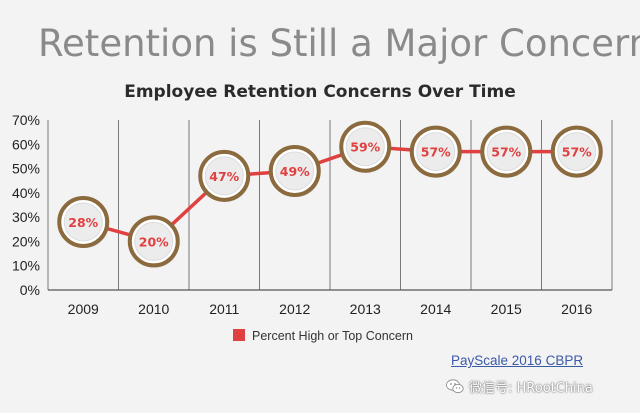  What do you see at coordinates (455, 386) in the screenshot?
I see `wechat-icon` at bounding box center [455, 386].